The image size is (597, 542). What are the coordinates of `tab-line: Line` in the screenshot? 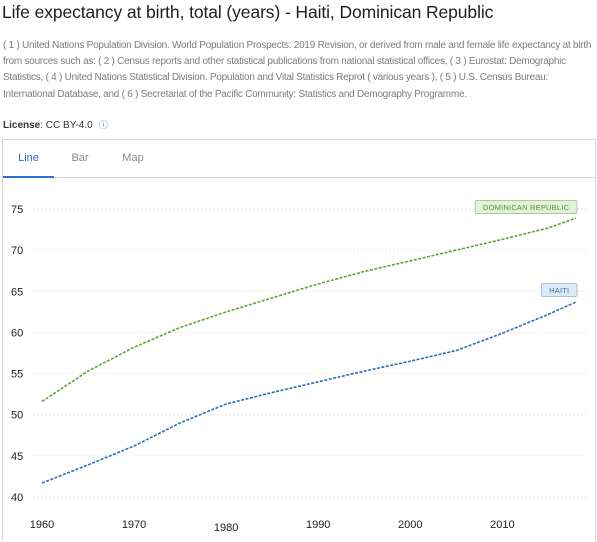 It's located at (28, 159).